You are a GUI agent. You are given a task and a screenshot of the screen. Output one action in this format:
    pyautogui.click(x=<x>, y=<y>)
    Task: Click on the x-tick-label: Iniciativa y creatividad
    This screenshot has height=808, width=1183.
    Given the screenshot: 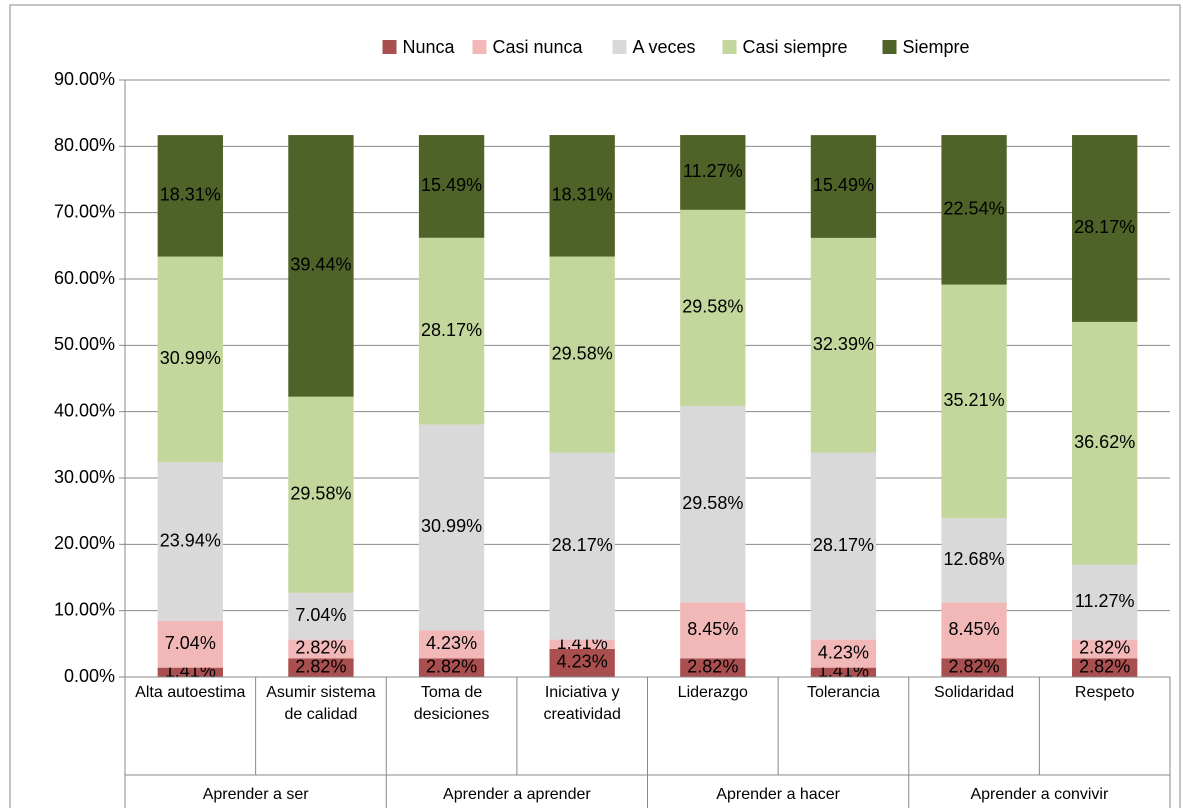 What is the action you would take?
    pyautogui.click(x=582, y=703)
    